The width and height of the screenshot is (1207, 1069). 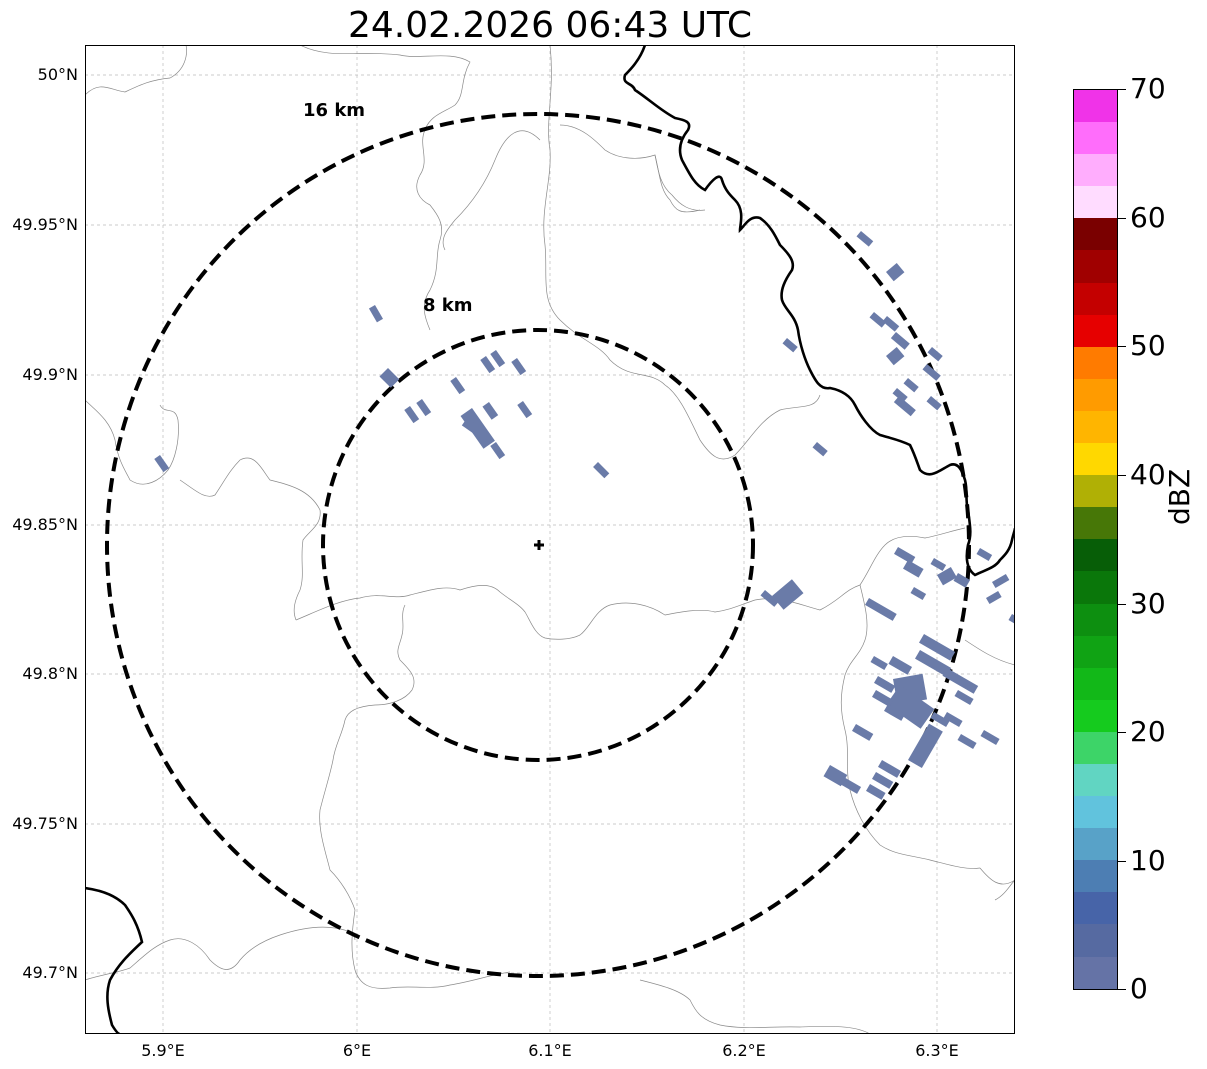 I want to click on radar-site-marker, so click(x=539, y=545).